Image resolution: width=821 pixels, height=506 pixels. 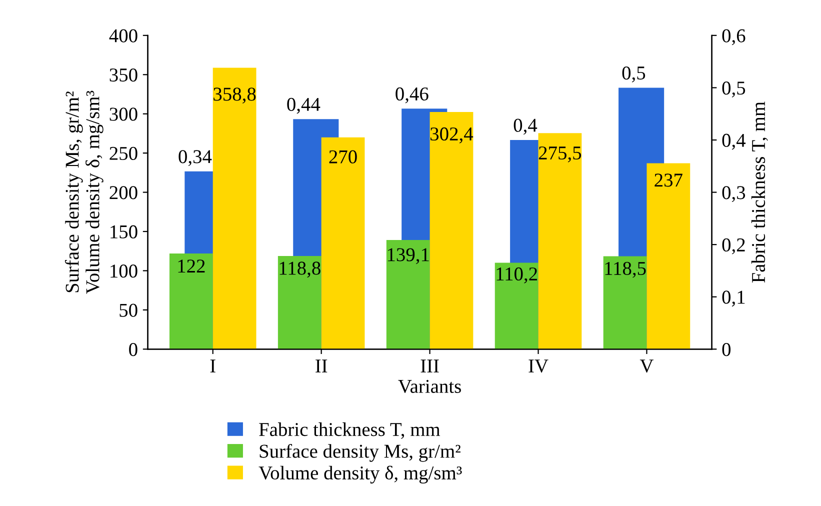 I want to click on data-label: 358,8, so click(x=235, y=96).